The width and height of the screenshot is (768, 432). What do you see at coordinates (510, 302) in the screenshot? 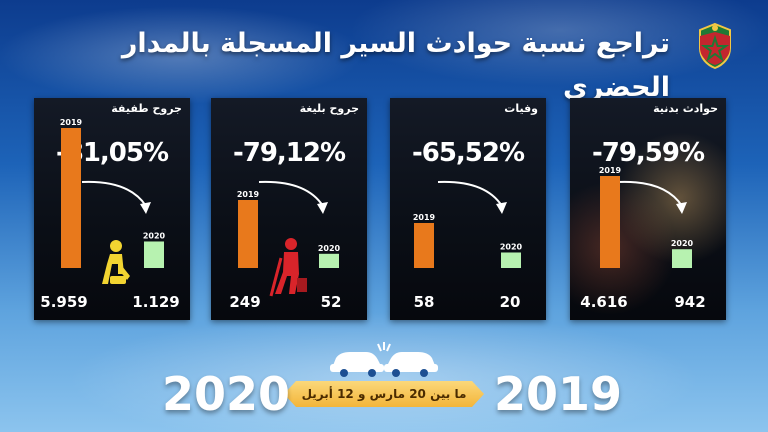
I see `value-label-2020: 20` at bounding box center [510, 302].